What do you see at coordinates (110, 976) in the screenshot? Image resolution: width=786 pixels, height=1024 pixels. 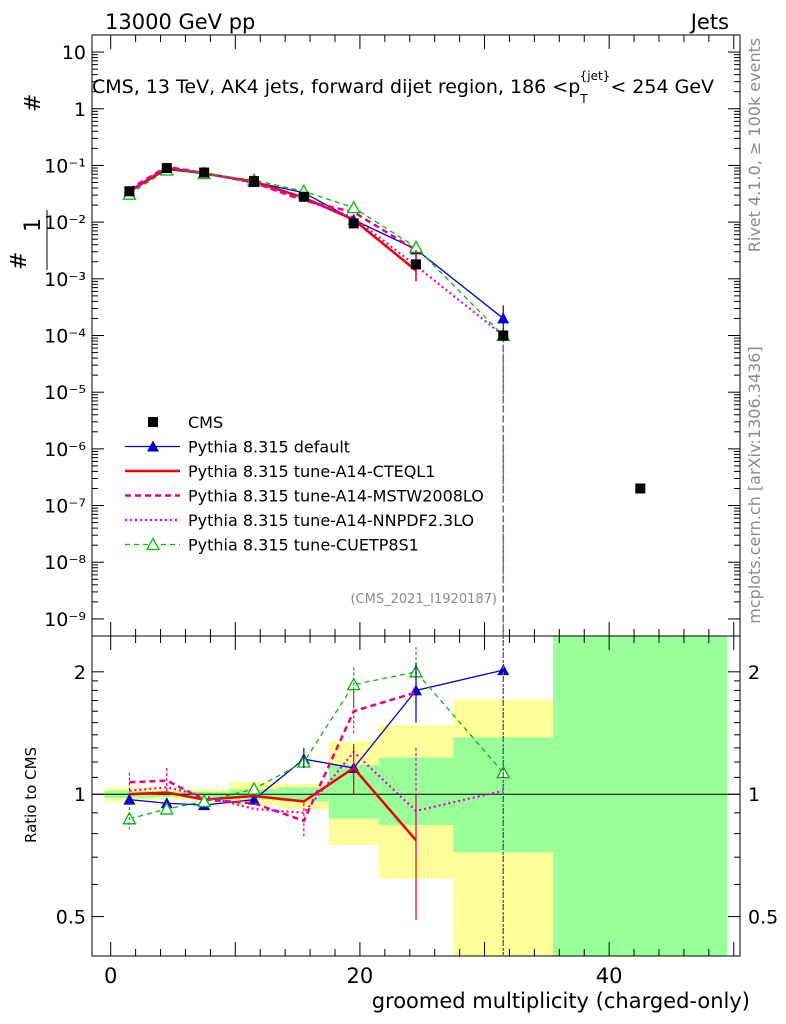 I see `x-tick-label: 0` at bounding box center [110, 976].